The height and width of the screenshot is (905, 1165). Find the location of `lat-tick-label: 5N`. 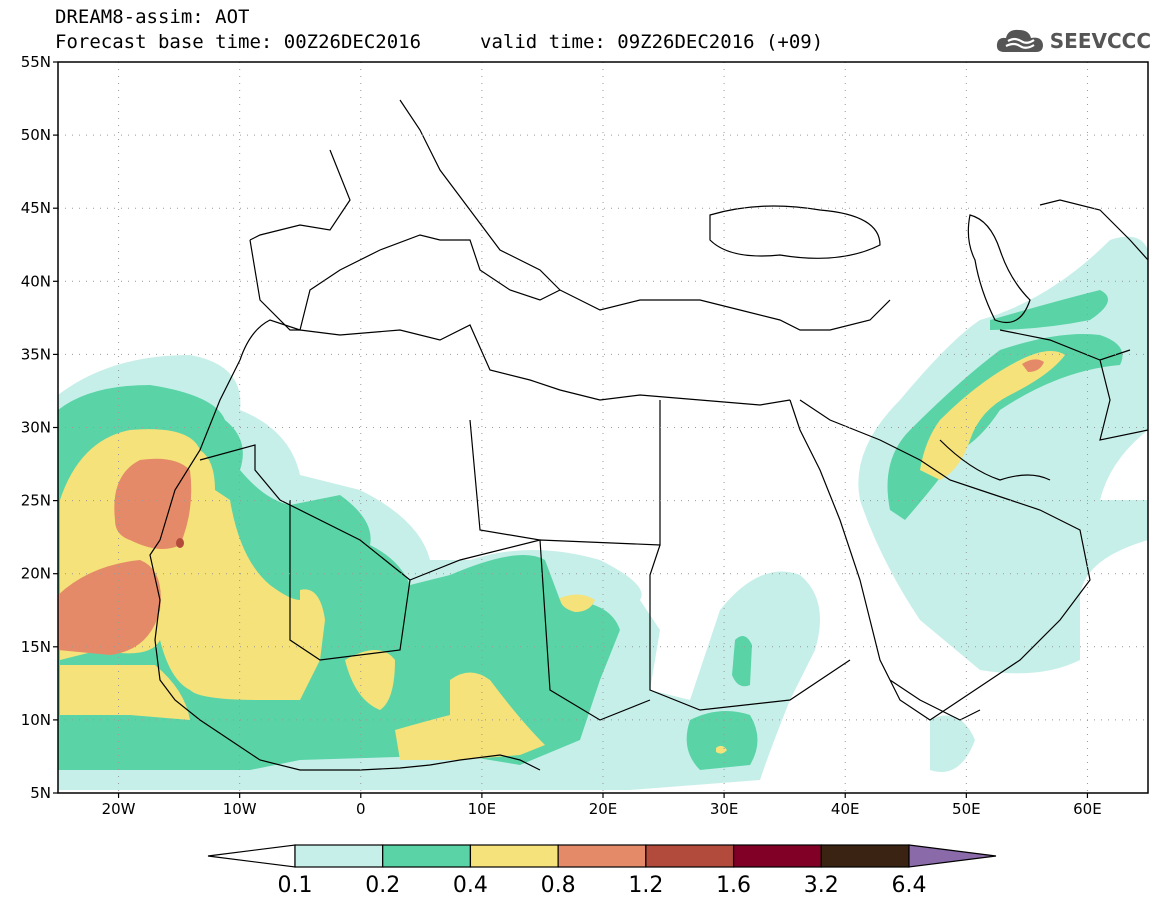

lat-tick-label: 5N is located at coordinates (40, 793).